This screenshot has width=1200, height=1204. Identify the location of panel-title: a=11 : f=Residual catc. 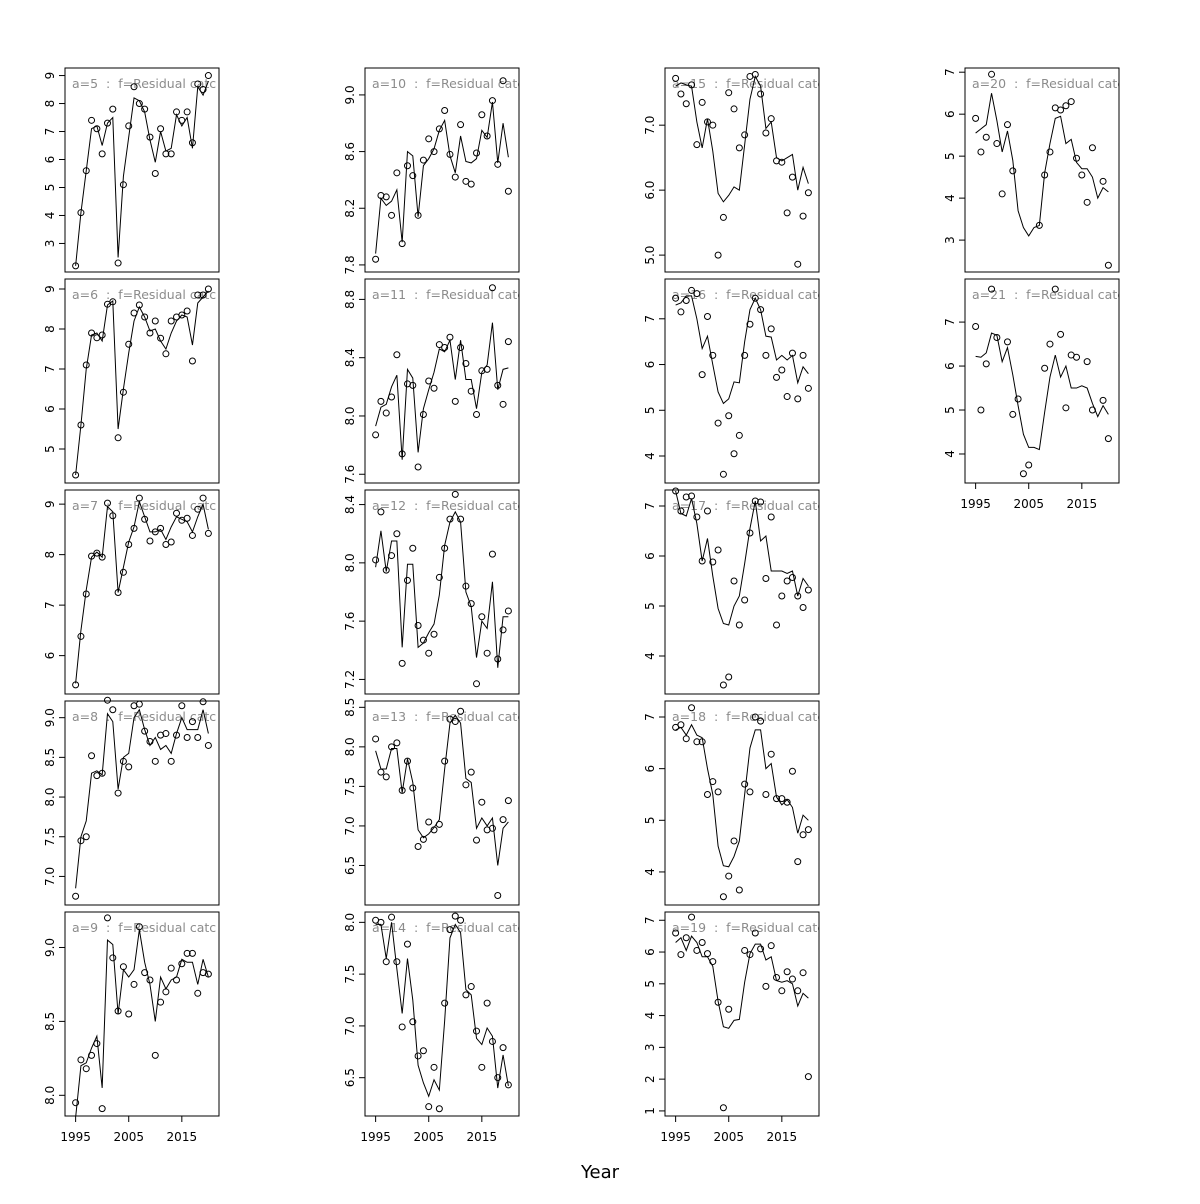
(448, 294).